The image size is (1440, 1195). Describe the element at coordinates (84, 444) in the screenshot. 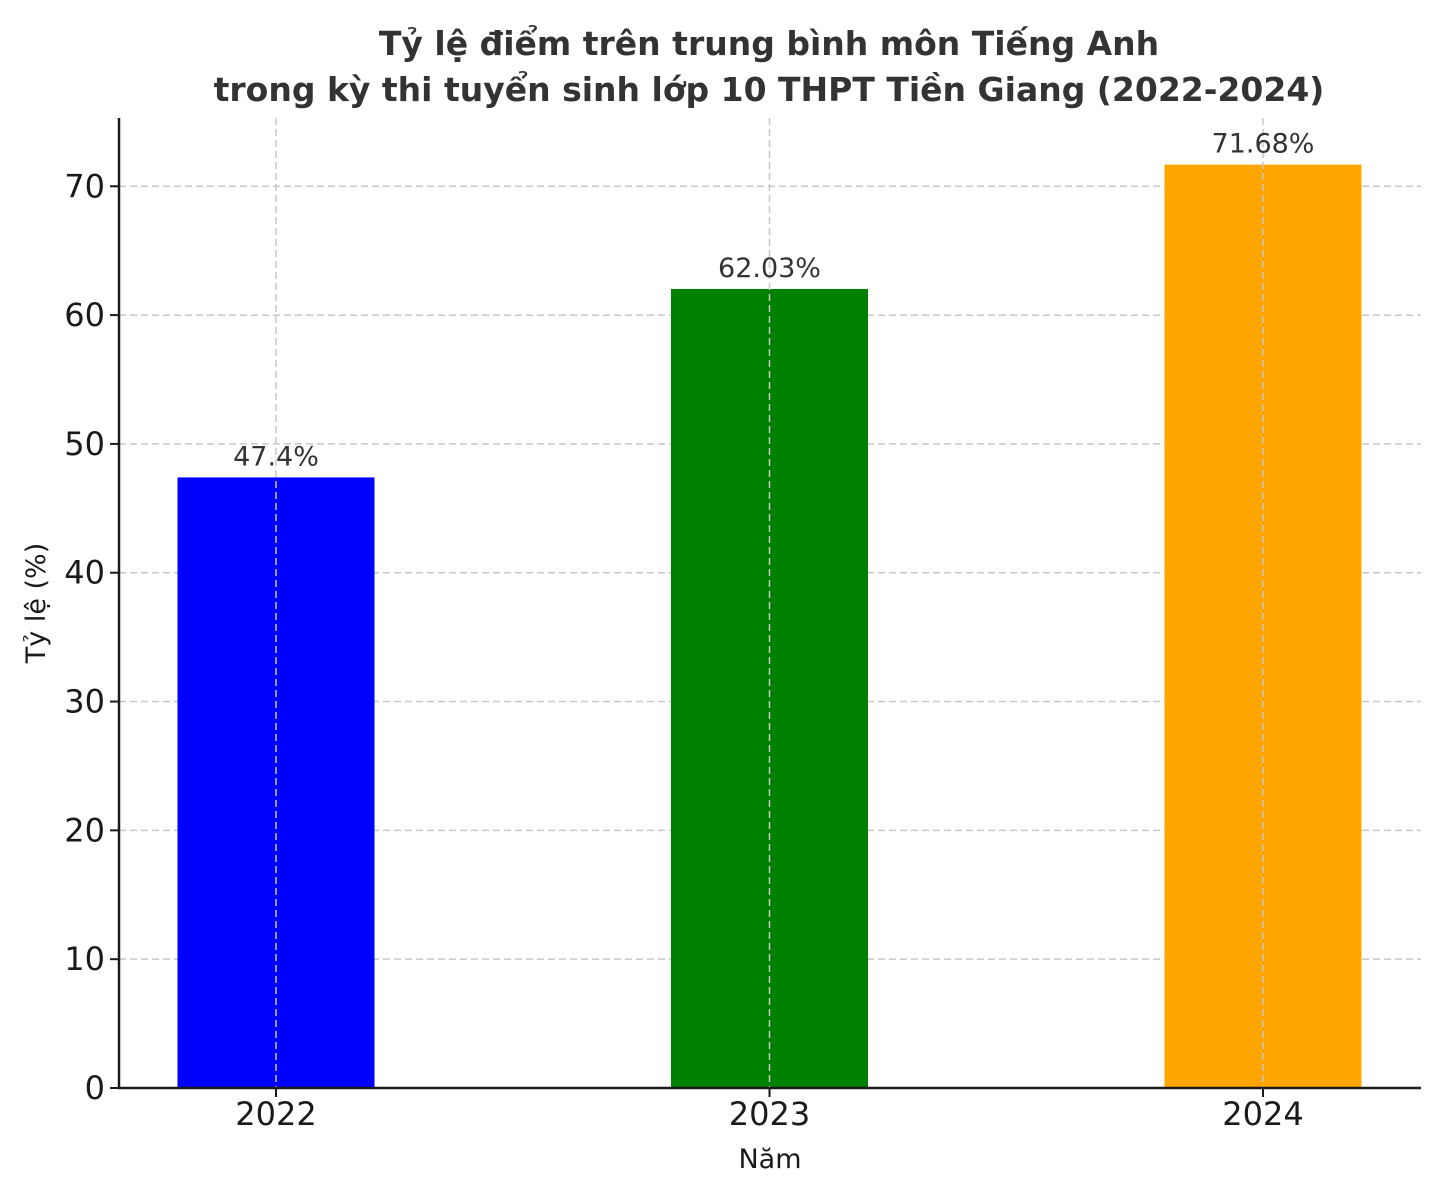

I see `y-tick-label: 50` at that location.